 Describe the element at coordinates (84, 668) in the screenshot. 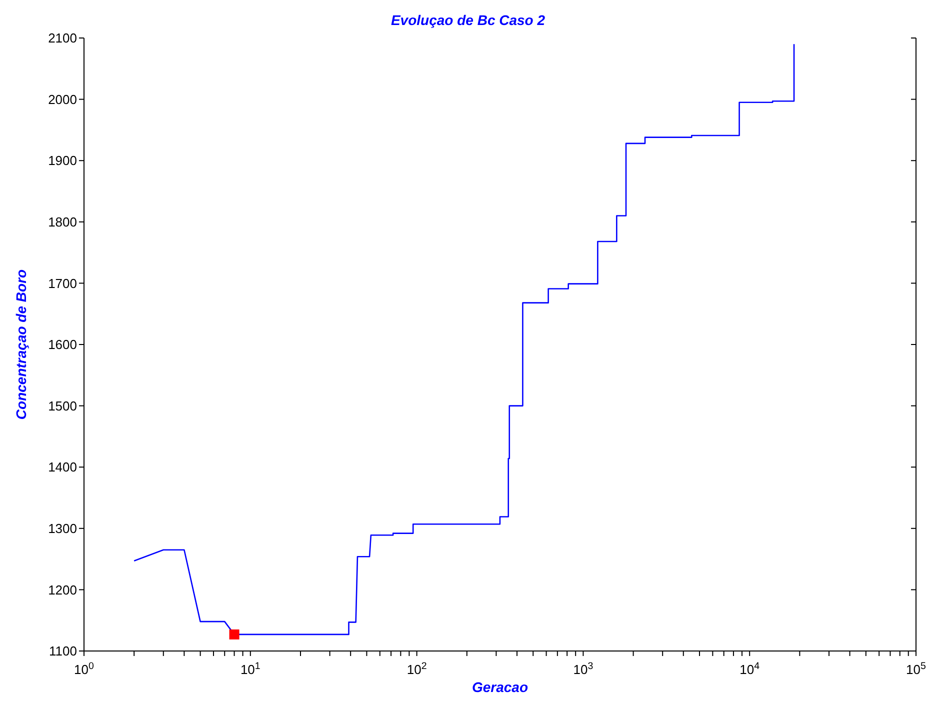

I see `x-tick-label: 10$^{0}$` at that location.